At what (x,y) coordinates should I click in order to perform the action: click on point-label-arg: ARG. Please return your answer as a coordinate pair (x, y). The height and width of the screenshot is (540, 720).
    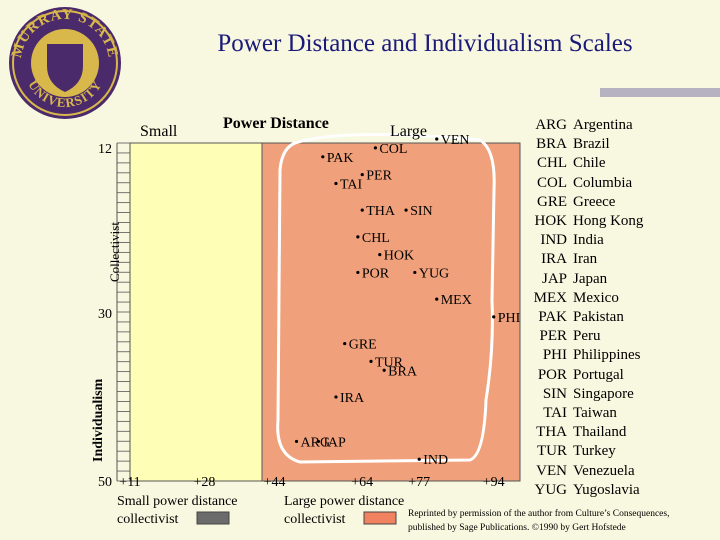
    Looking at the image, I should click on (316, 442).